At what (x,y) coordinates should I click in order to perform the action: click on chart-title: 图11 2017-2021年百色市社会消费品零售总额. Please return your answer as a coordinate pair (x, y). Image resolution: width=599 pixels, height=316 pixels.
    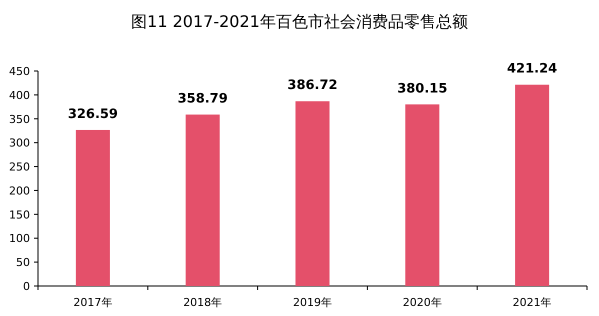
    Looking at the image, I should click on (299, 21).